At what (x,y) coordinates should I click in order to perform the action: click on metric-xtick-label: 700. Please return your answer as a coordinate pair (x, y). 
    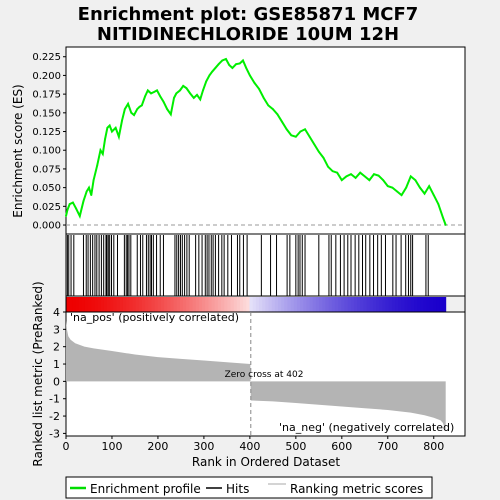
    Looking at the image, I should click on (387, 446).